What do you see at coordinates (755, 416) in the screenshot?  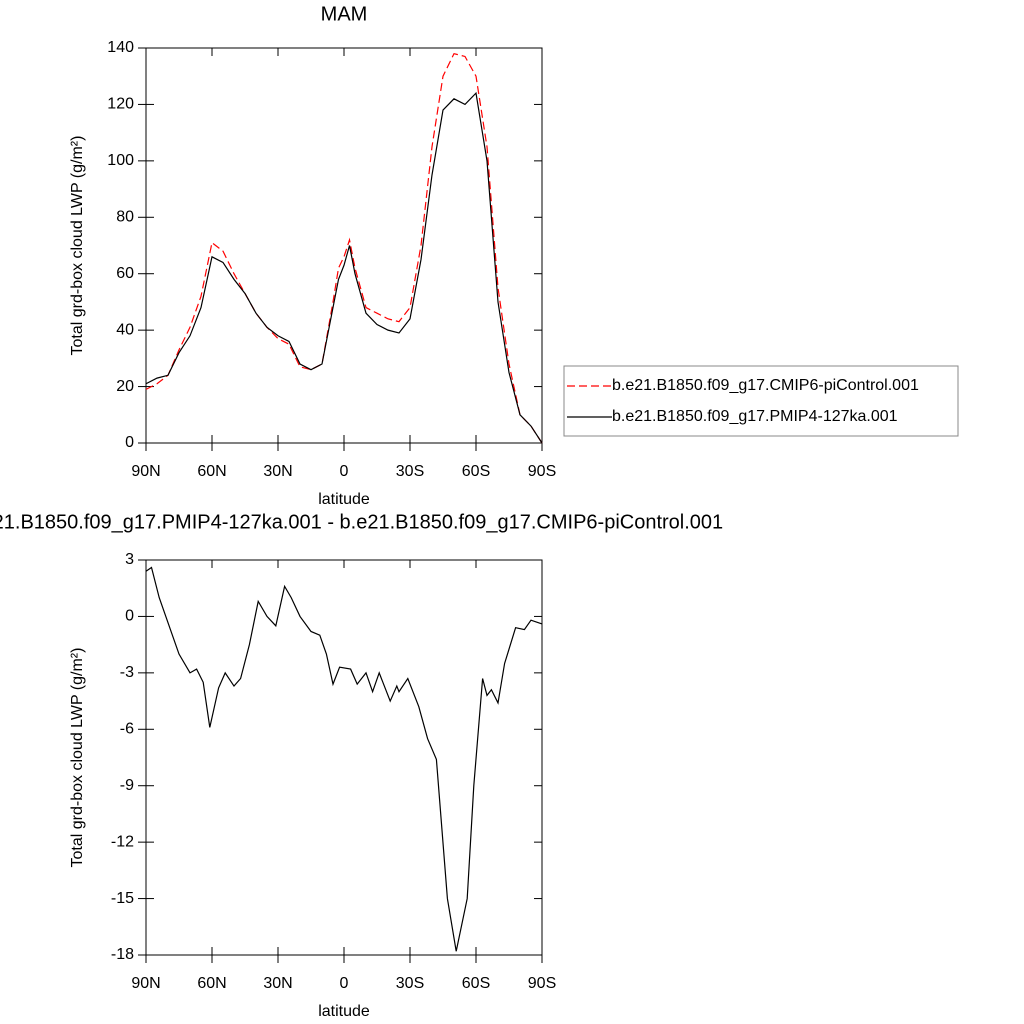 I see `legend-label: b.e21.B1850.f09_g17.PMIP4-127ka.001` at bounding box center [755, 416].